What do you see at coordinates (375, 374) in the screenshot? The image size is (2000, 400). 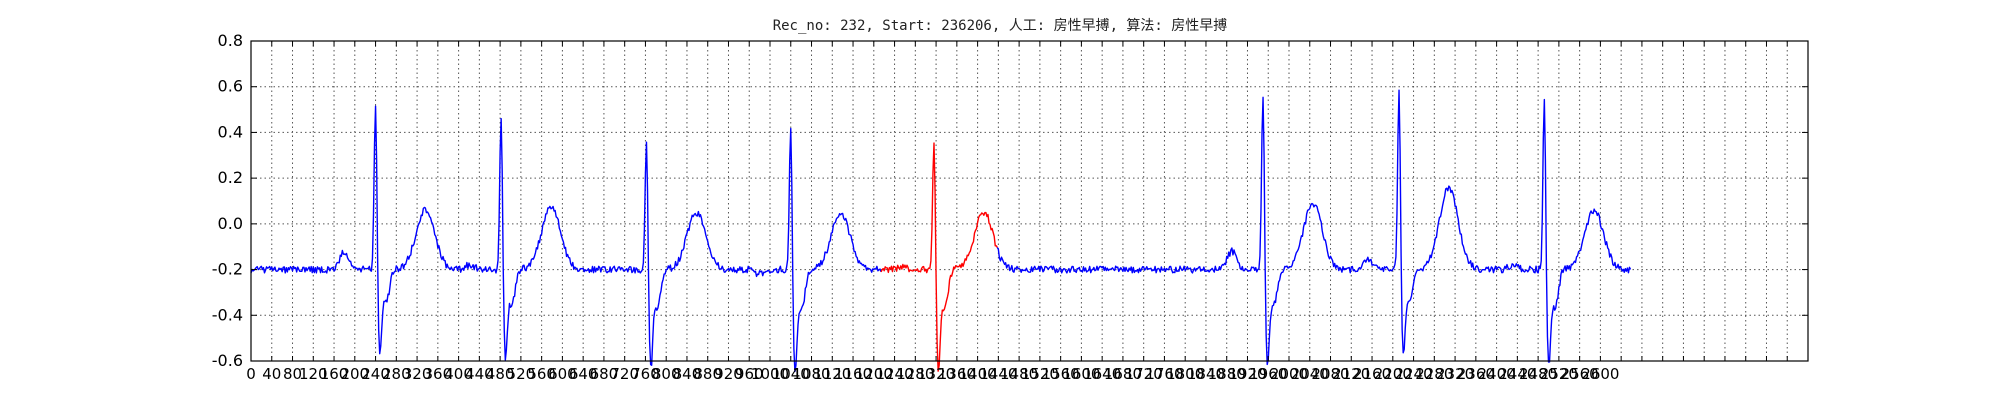 I see `x-tick-label: 240` at bounding box center [375, 374].